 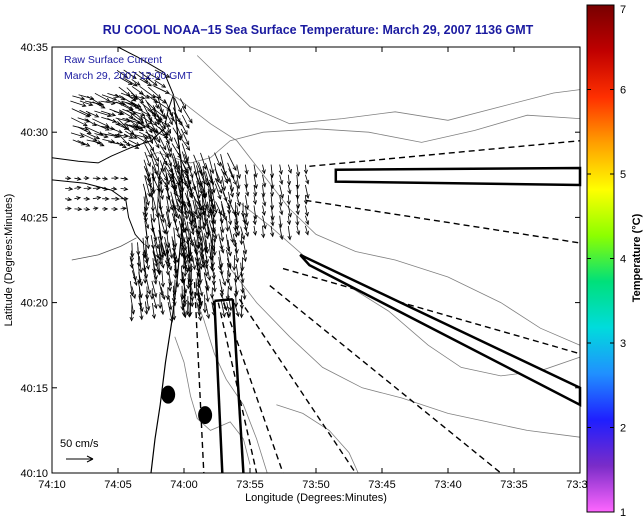 What do you see at coordinates (104, 249) in the screenshot?
I see `coast-line-river` at bounding box center [104, 249].